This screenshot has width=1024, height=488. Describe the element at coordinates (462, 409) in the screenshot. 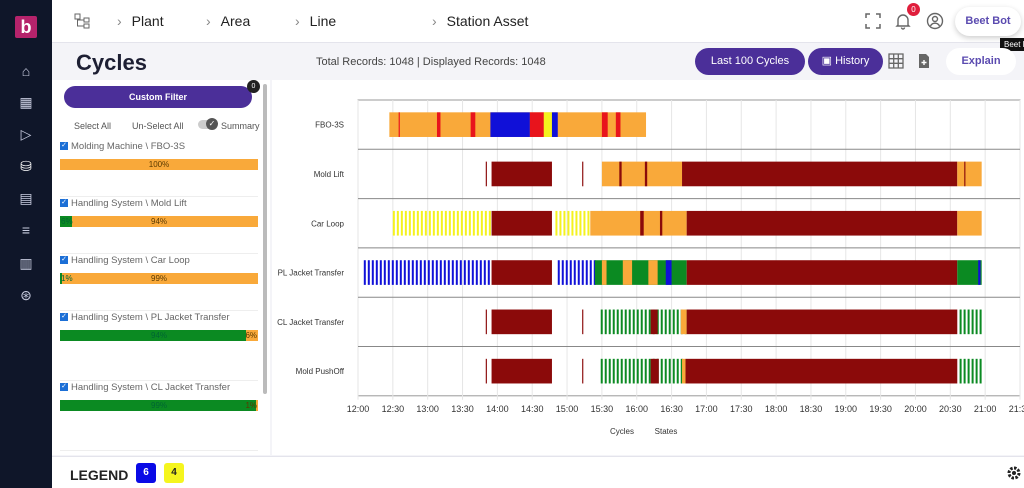

I see `x-tick-label: 13:30` at that location.